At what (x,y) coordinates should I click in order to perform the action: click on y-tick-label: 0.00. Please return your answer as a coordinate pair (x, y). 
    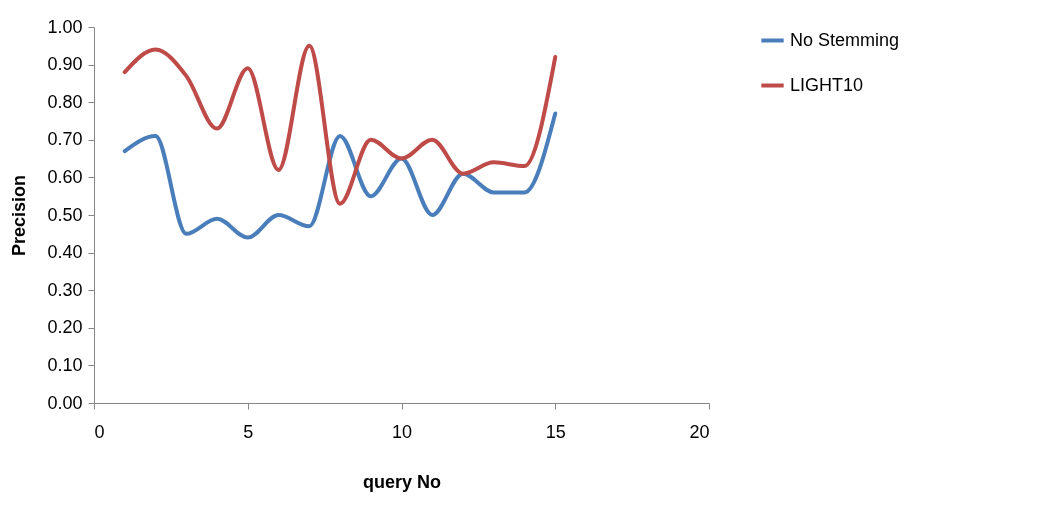
    Looking at the image, I should click on (65, 402).